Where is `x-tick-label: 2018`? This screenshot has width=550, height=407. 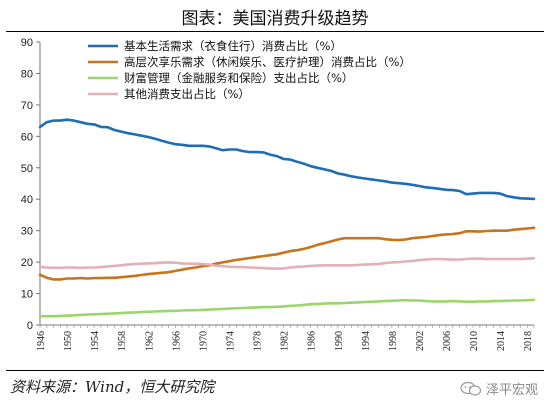
x-tick-label: 2018 is located at coordinates (528, 341).